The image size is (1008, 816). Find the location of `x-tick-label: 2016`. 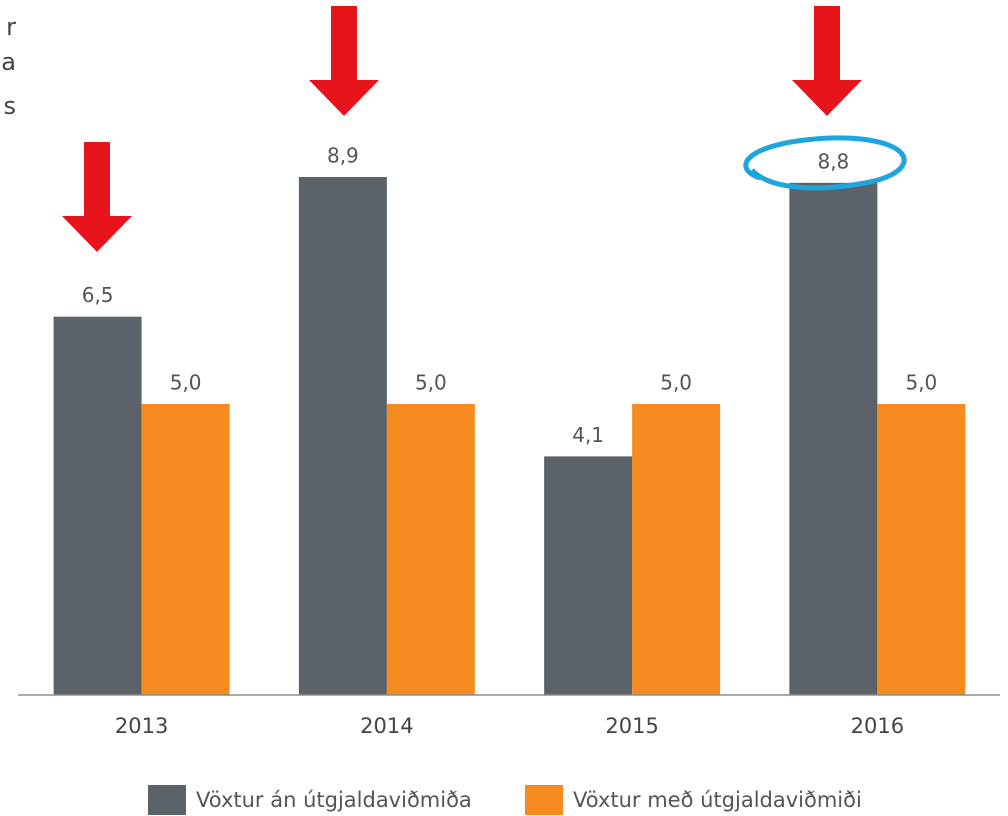

x-tick-label: 2016 is located at coordinates (877, 726).